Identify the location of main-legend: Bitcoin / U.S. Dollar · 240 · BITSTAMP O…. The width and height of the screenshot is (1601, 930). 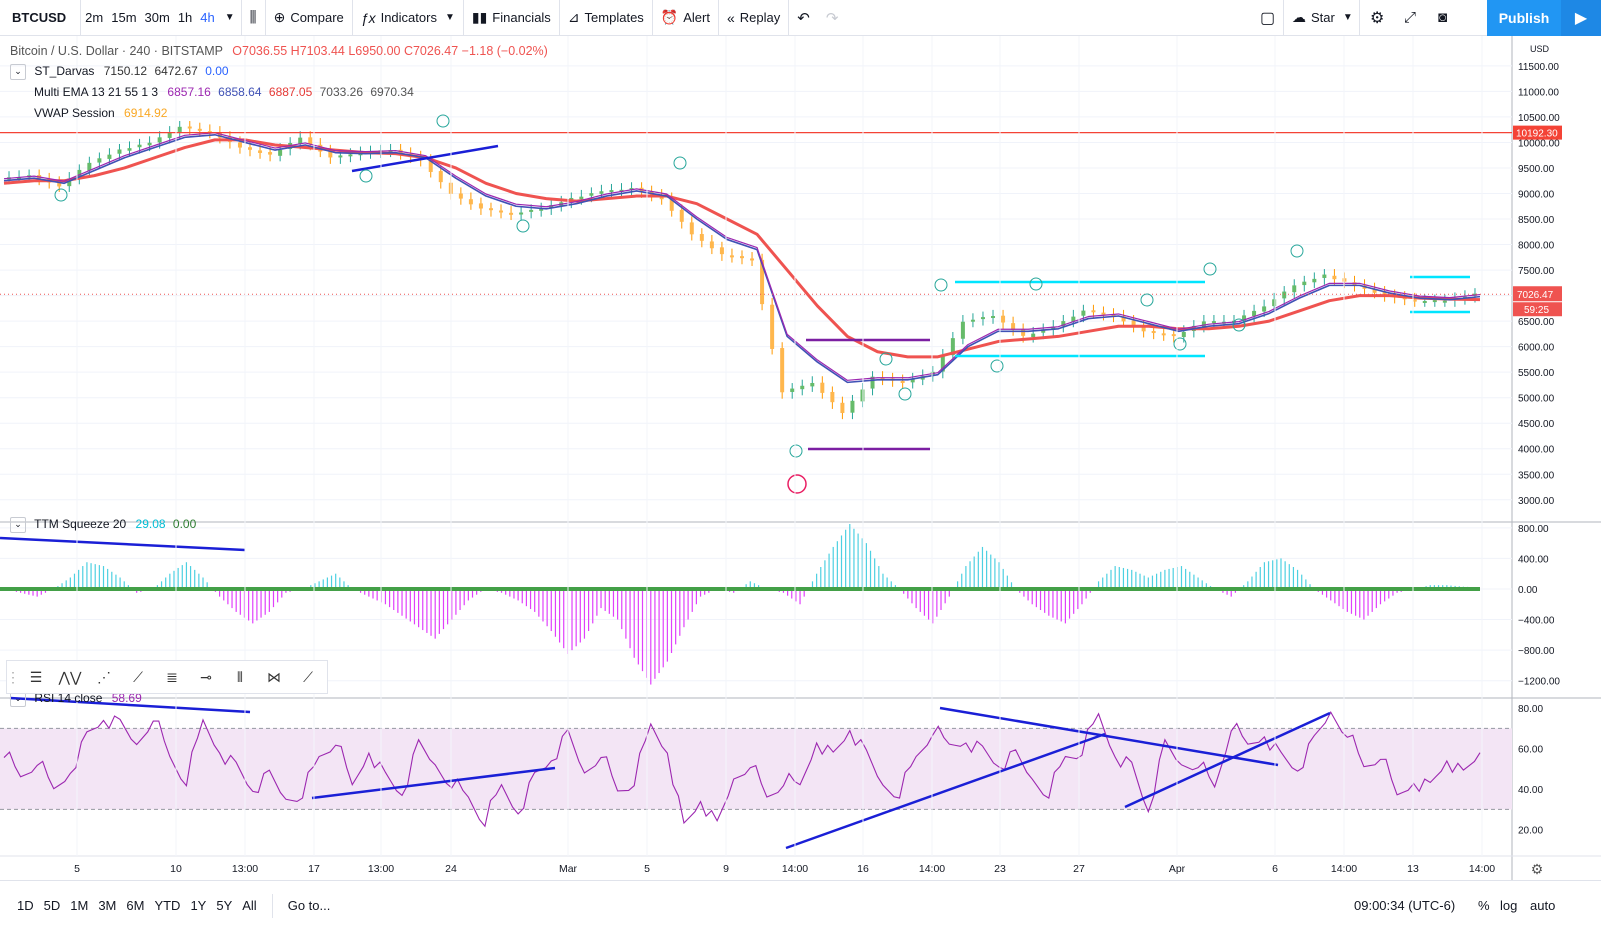
(279, 51).